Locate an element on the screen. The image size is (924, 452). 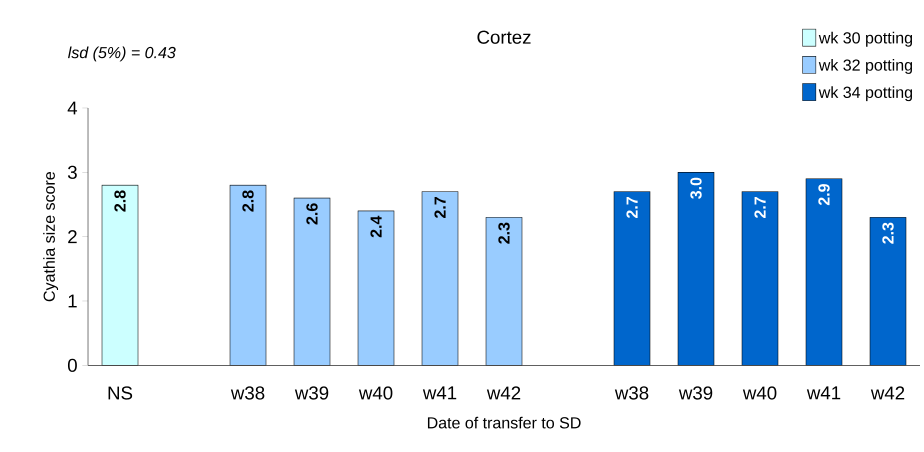
y-tick-label: 2 is located at coordinates (72, 237).